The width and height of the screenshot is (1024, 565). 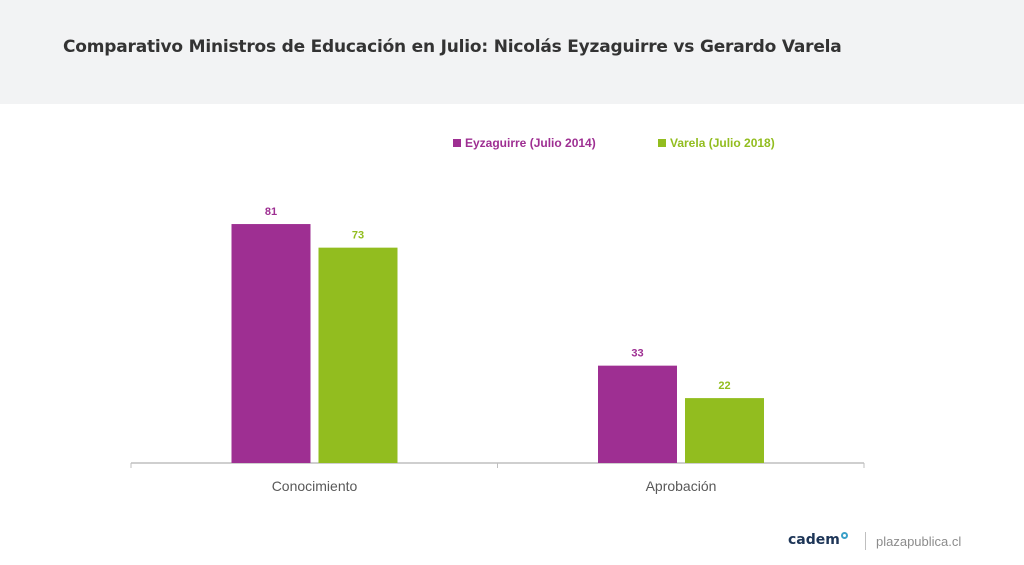 What do you see at coordinates (315, 486) in the screenshot?
I see `category-label: Conocimiento` at bounding box center [315, 486].